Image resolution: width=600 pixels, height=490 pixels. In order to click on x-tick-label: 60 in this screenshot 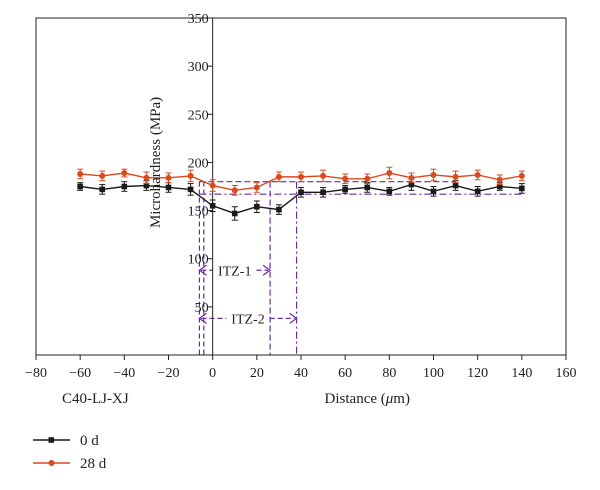, I will do `click(345, 373)`.